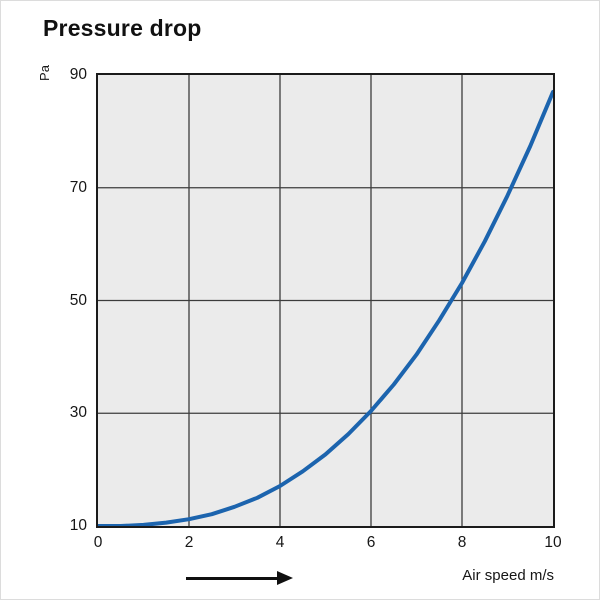  I want to click on x-tick-label: 4, so click(280, 542).